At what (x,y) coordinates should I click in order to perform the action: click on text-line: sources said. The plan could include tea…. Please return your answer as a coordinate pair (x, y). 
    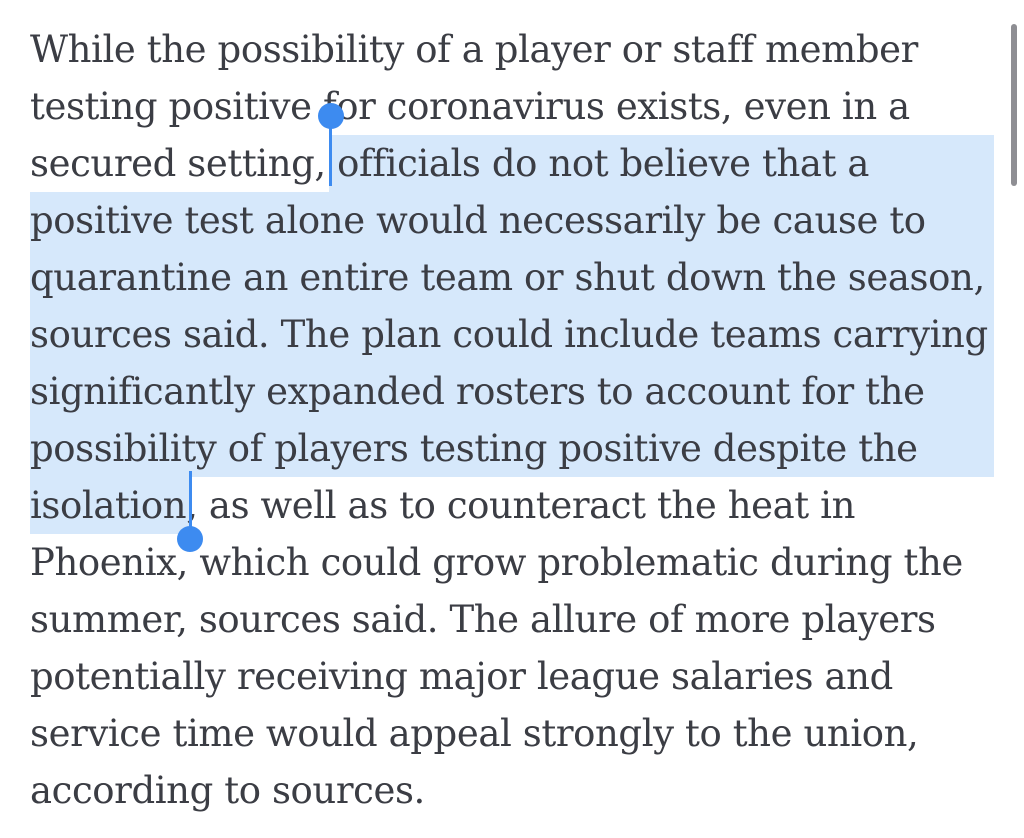
    Looking at the image, I should click on (525, 334).